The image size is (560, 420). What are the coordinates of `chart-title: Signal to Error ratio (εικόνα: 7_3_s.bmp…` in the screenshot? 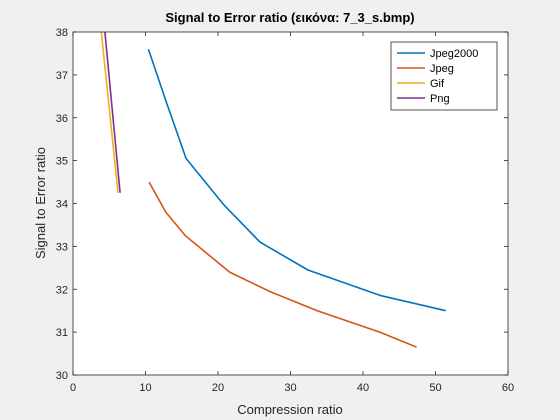 It's located at (289, 17).